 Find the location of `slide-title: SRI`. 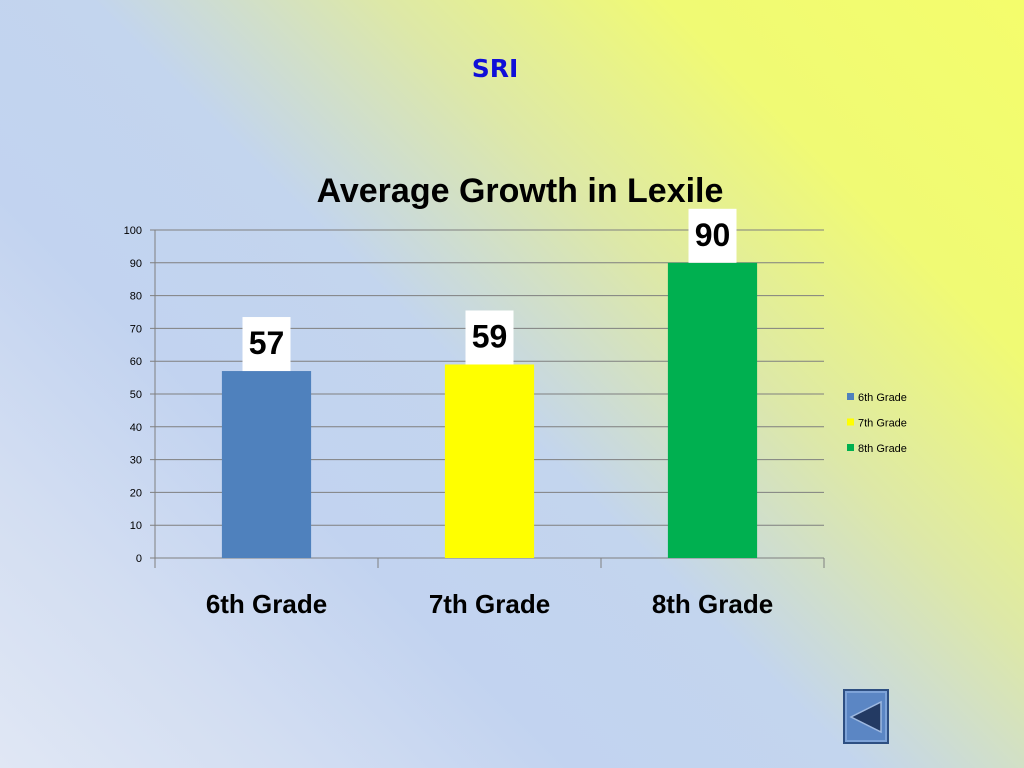

slide-title: SRI is located at coordinates (495, 68).